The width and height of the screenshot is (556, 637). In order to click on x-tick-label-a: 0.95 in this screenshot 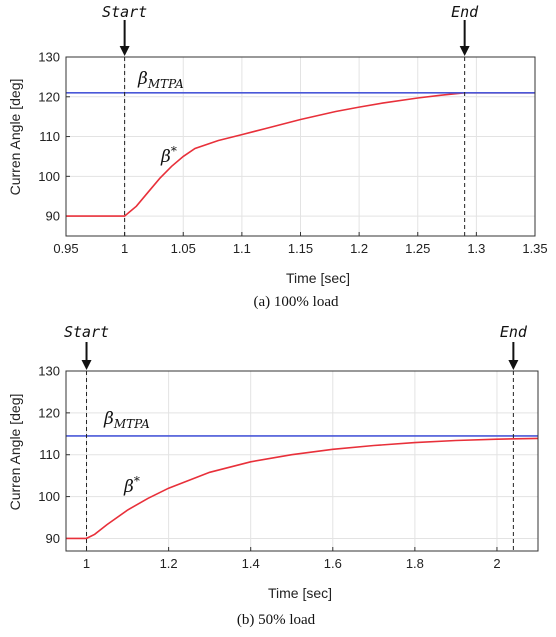, I will do `click(65, 248)`.